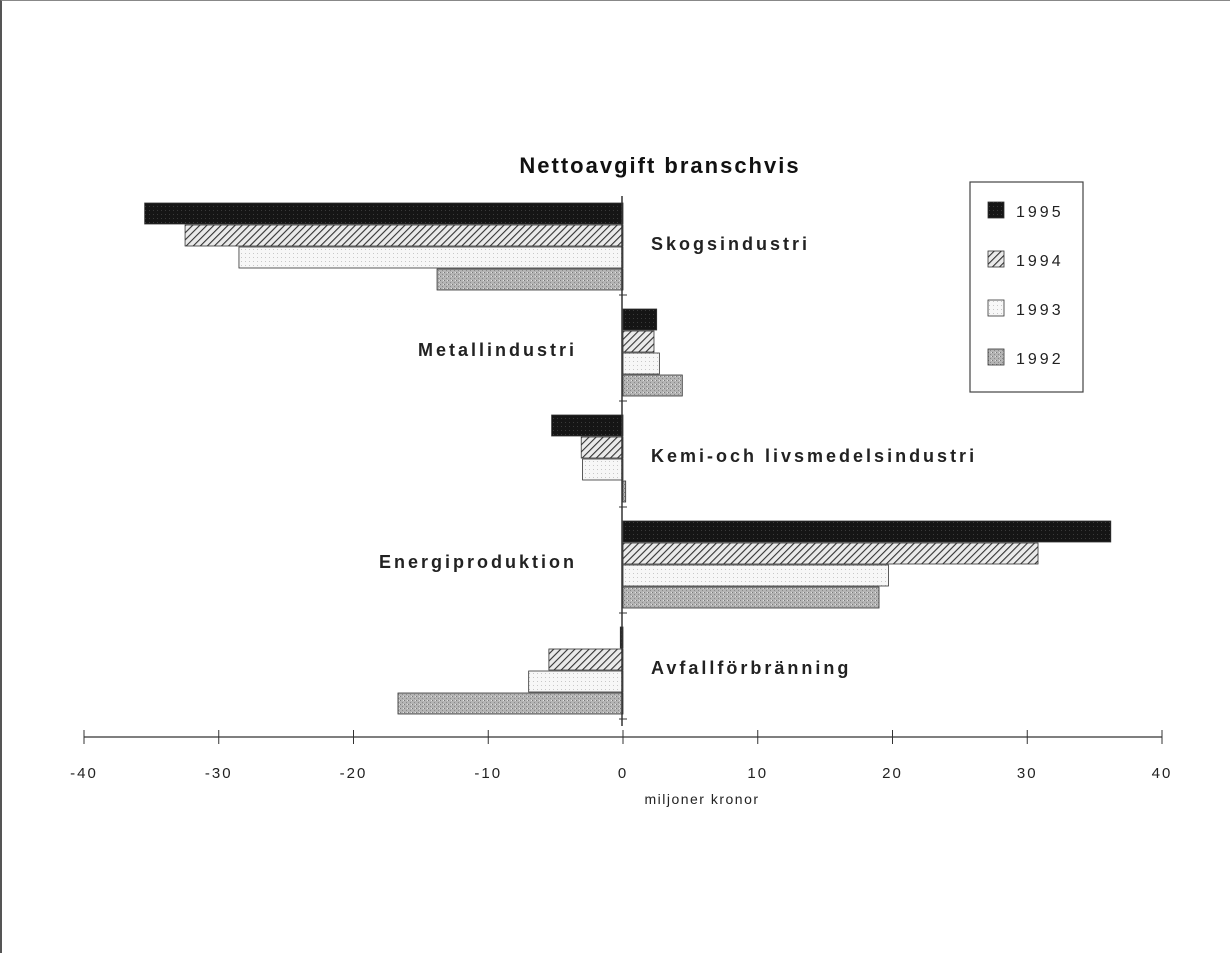 This screenshot has height=955, width=1232. What do you see at coordinates (1040, 359) in the screenshot?
I see `legend-label-1992: 1992` at bounding box center [1040, 359].